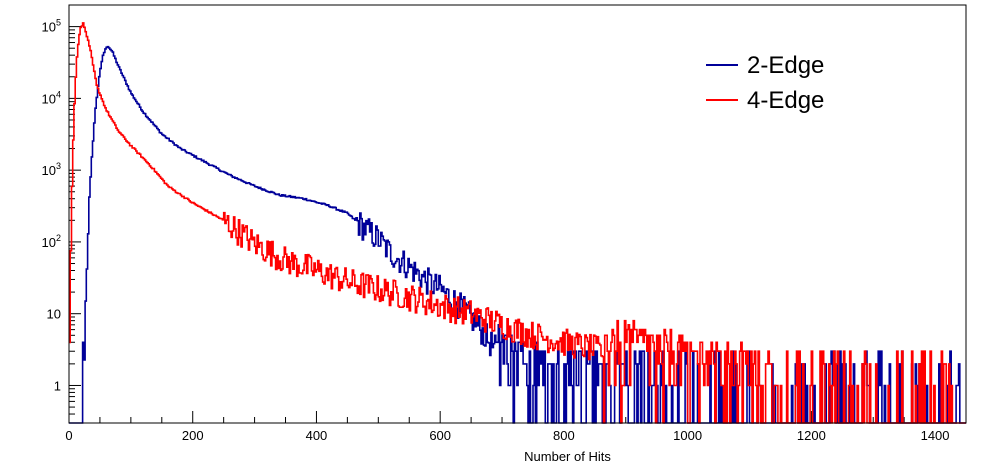  What do you see at coordinates (51, 241) in the screenshot?
I see `y-tick-label: 10²` at bounding box center [51, 241].